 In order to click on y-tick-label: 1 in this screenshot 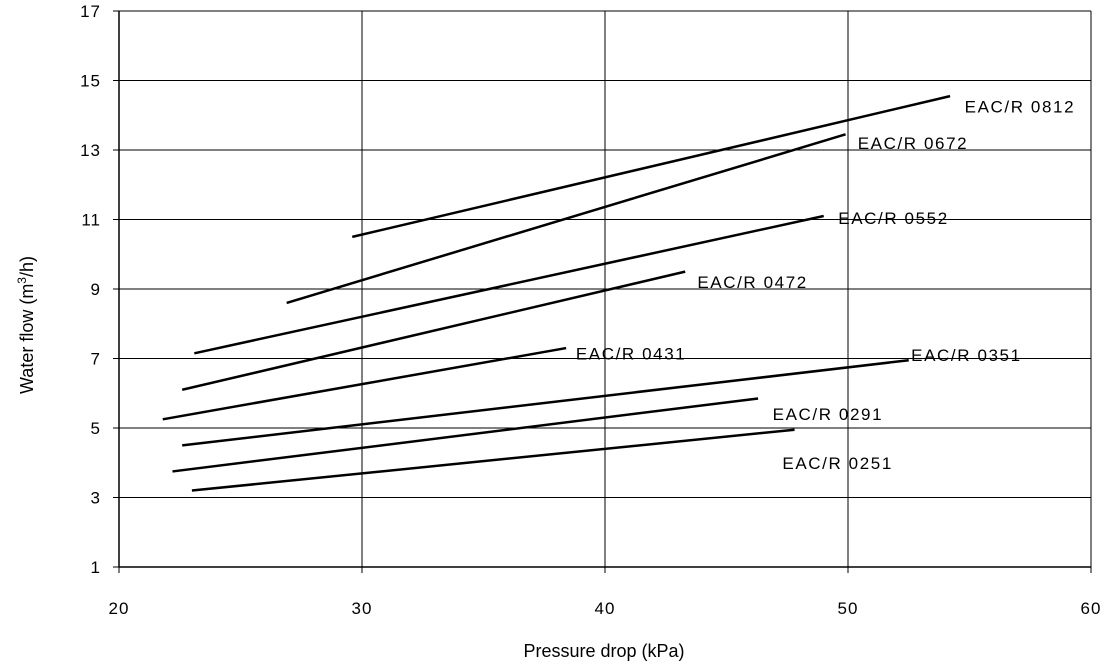, I will do `click(96, 567)`.